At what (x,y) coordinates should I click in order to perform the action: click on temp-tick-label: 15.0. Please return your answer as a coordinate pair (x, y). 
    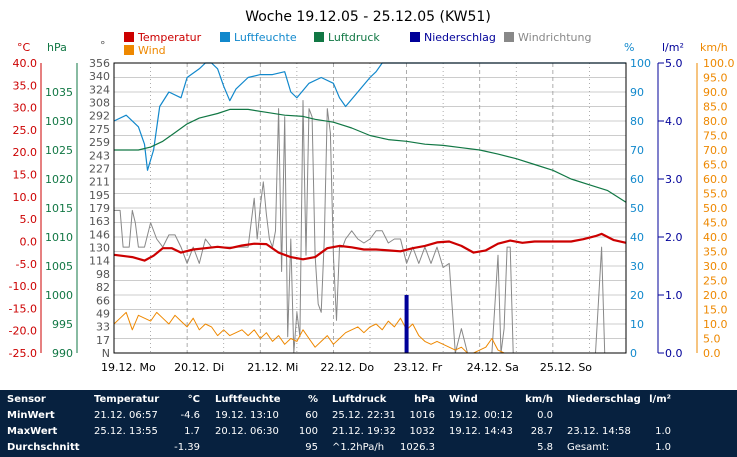
    Looking at the image, I should click on (25, 175).